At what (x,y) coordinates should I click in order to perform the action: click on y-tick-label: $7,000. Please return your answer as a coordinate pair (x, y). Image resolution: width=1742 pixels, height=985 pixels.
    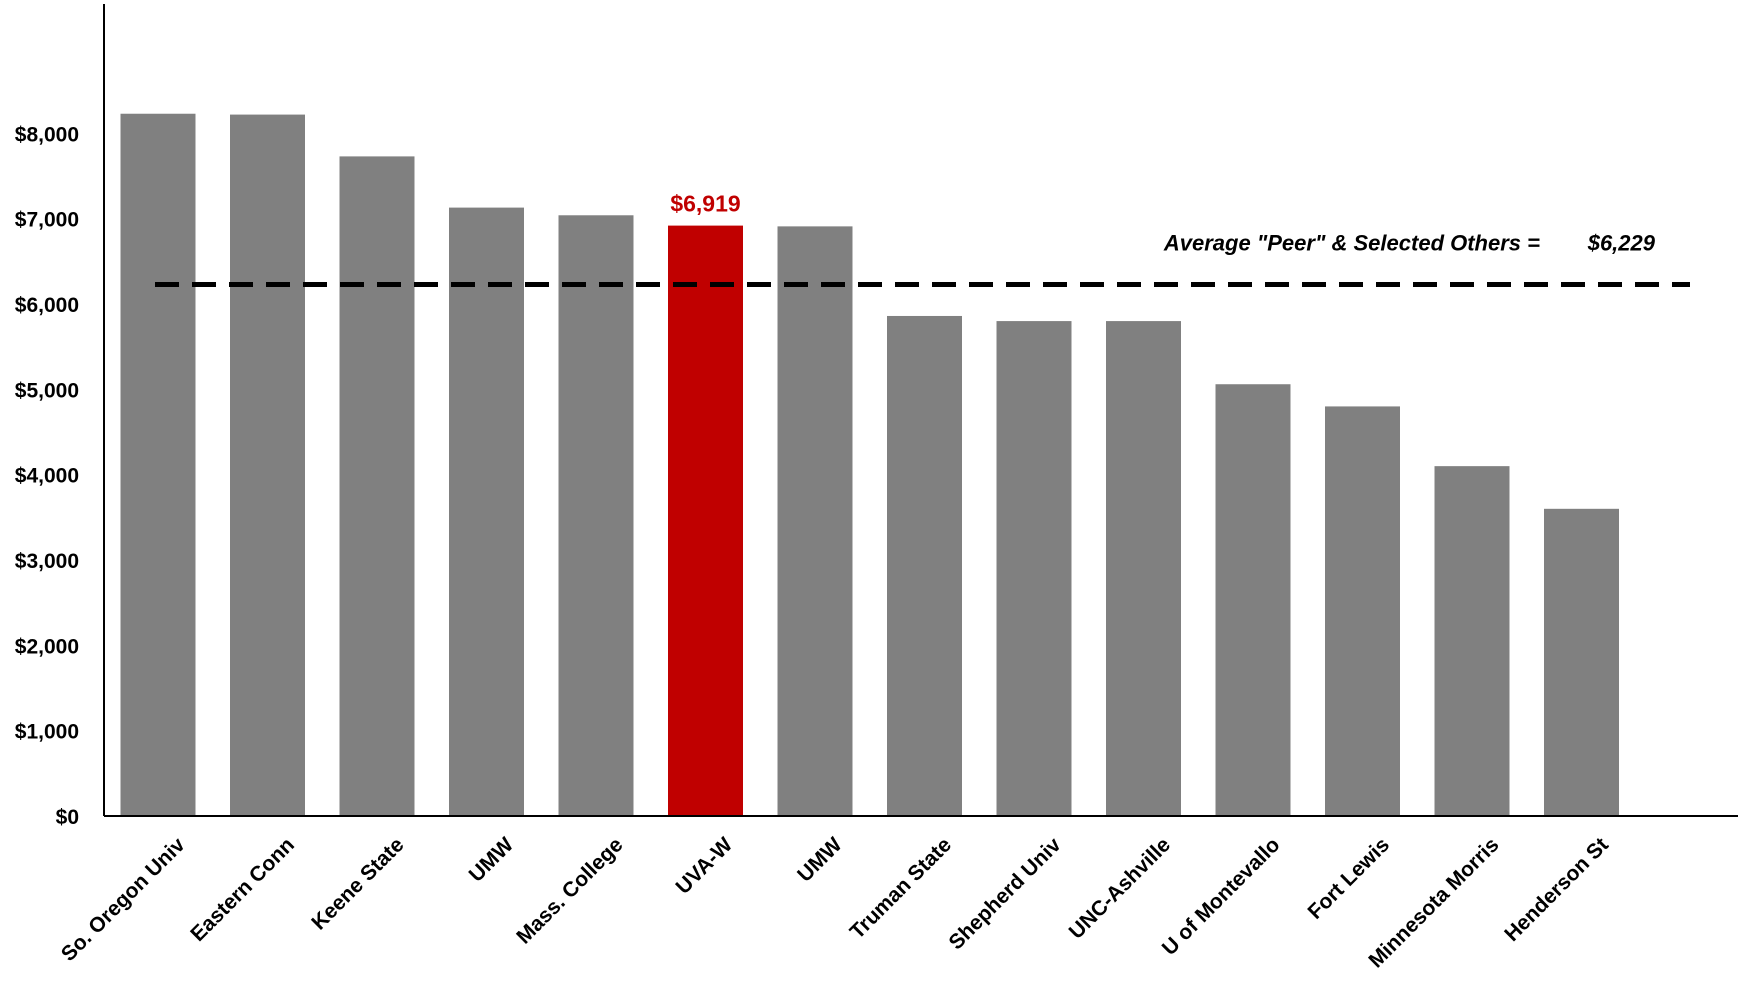
    Looking at the image, I should click on (47, 220).